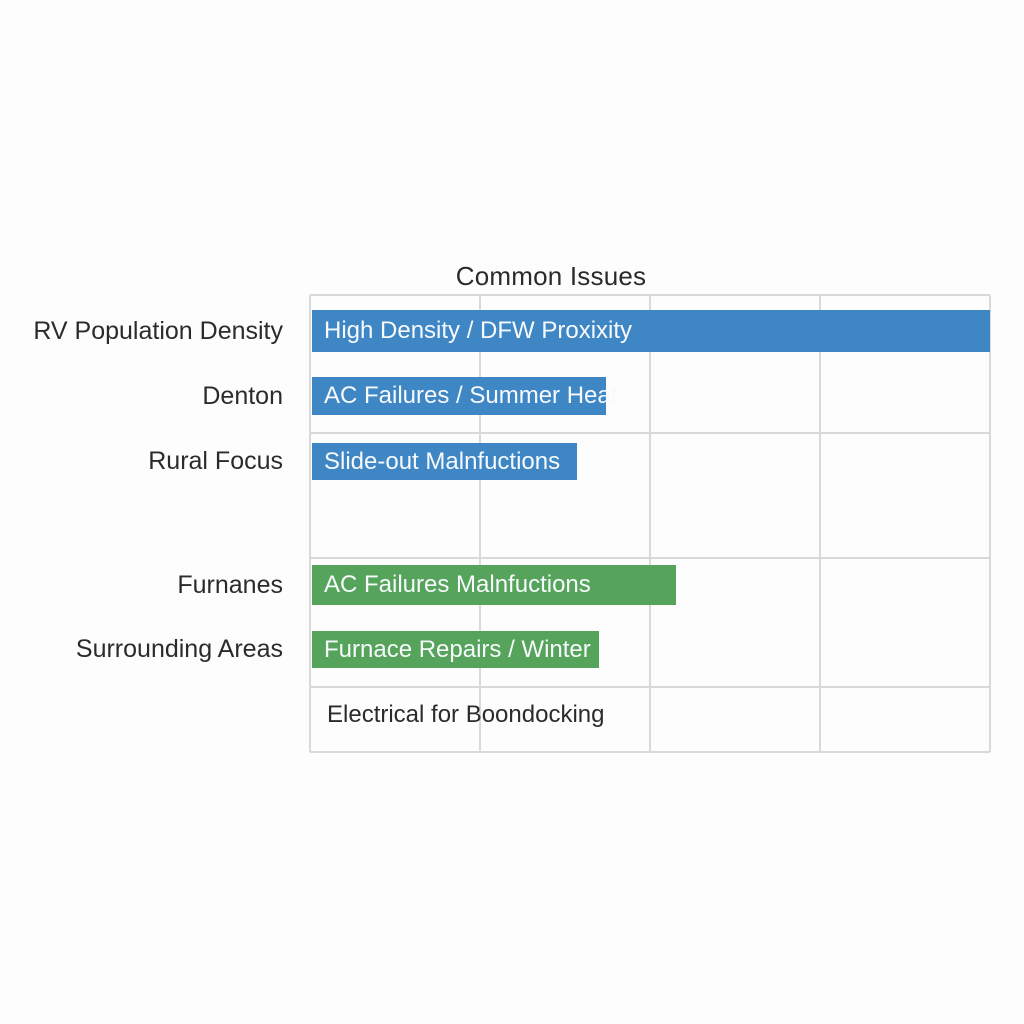 The height and width of the screenshot is (1024, 1024). I want to click on bar-blue: High Density / DFW Proxixity, so click(651, 331).